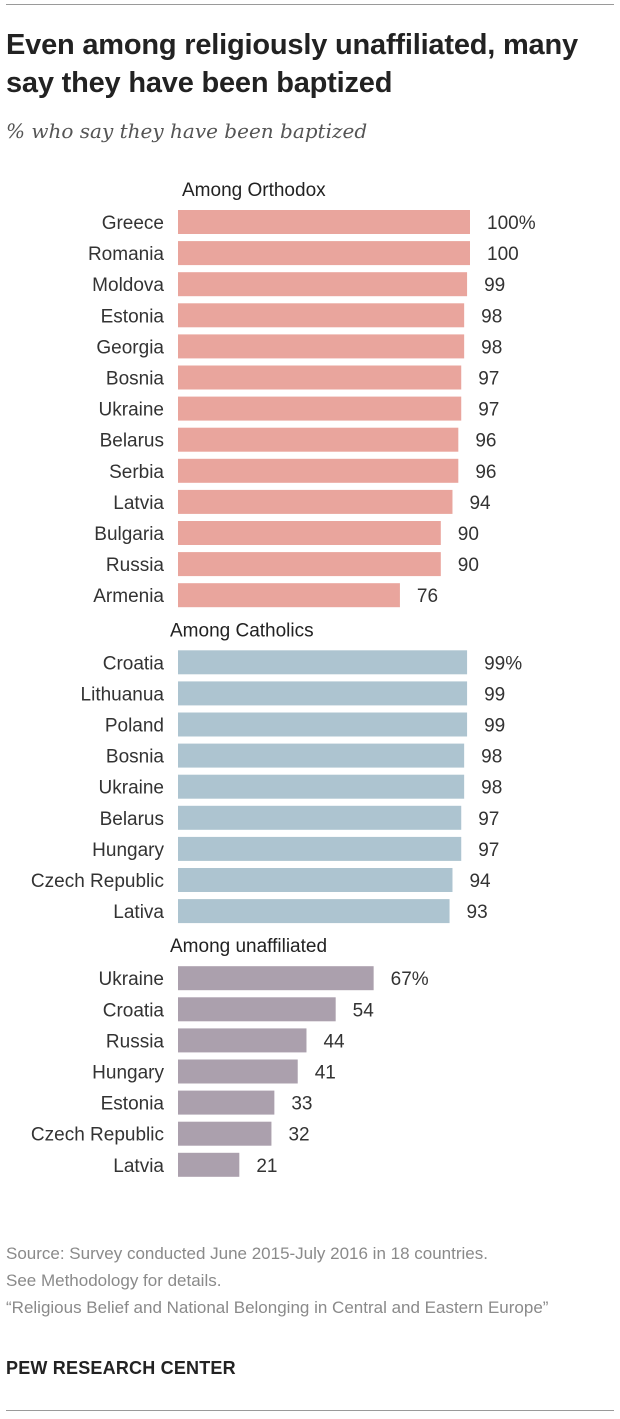 The height and width of the screenshot is (1419, 620). What do you see at coordinates (511, 223) in the screenshot?
I see `value-label: 100%` at bounding box center [511, 223].